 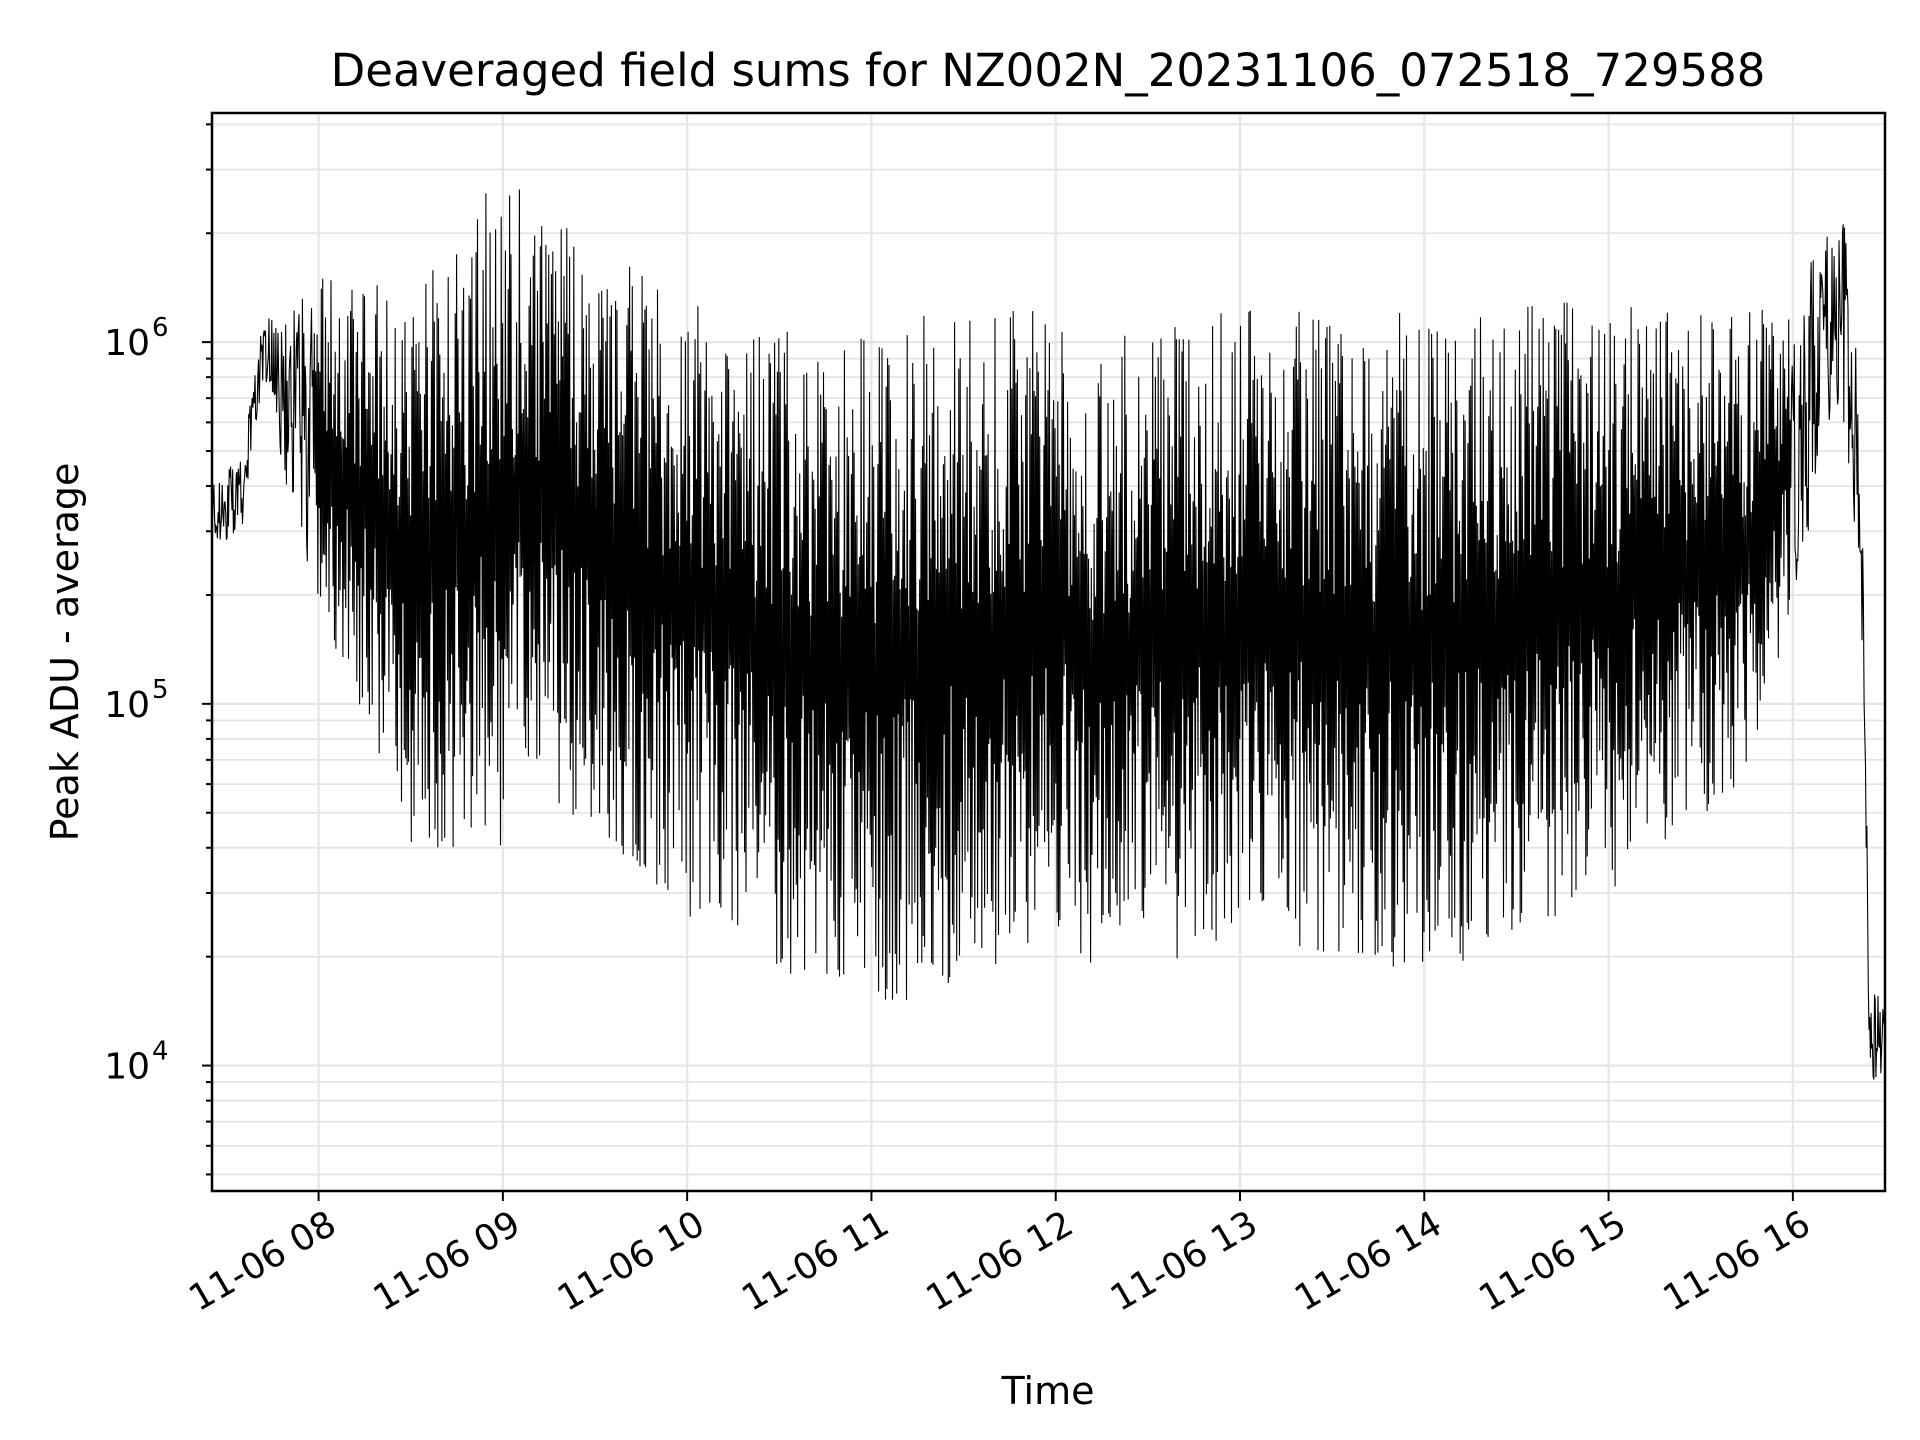 I want to click on y-tick-exponent: 5, so click(x=160, y=690).